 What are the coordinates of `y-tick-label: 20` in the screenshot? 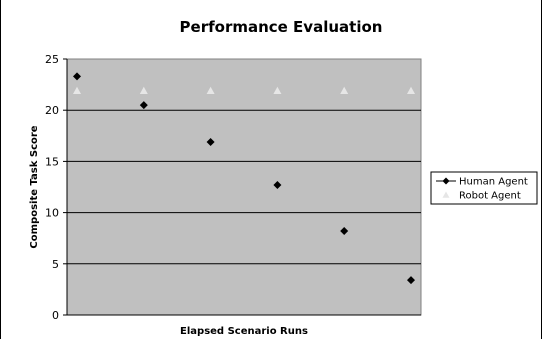 It's located at (52, 110).